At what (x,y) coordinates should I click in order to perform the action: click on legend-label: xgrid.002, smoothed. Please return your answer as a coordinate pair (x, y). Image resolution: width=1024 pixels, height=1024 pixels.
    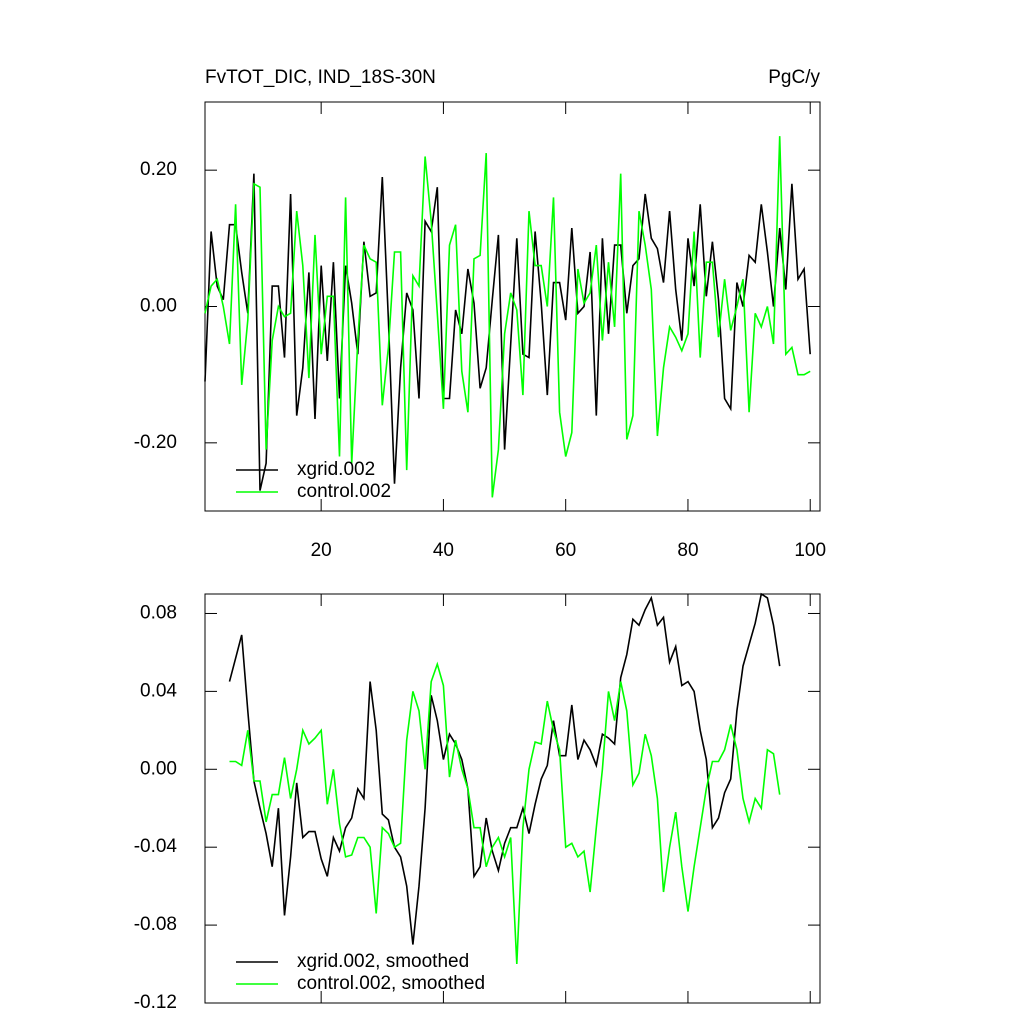
    Looking at the image, I should click on (383, 961).